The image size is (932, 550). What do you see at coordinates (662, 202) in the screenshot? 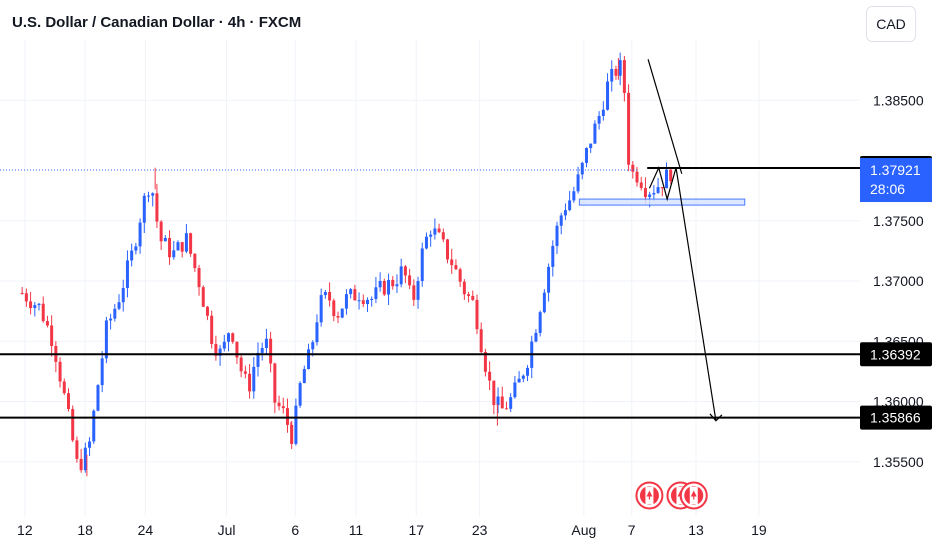
I see `support-zone` at bounding box center [662, 202].